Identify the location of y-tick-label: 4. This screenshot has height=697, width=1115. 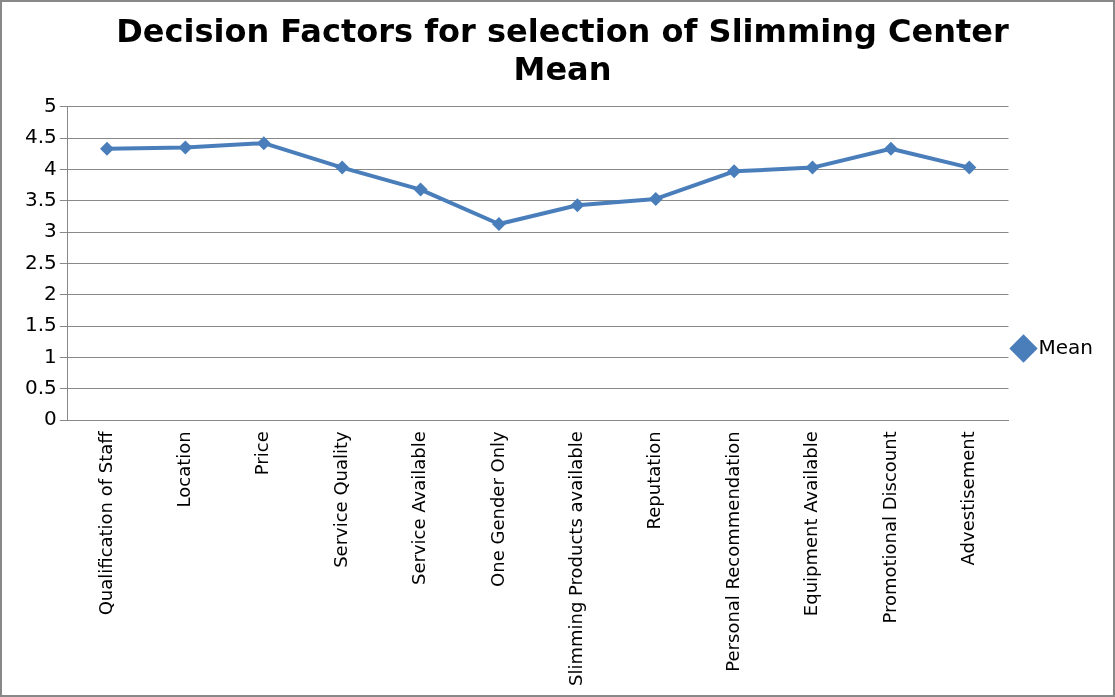
(50, 167).